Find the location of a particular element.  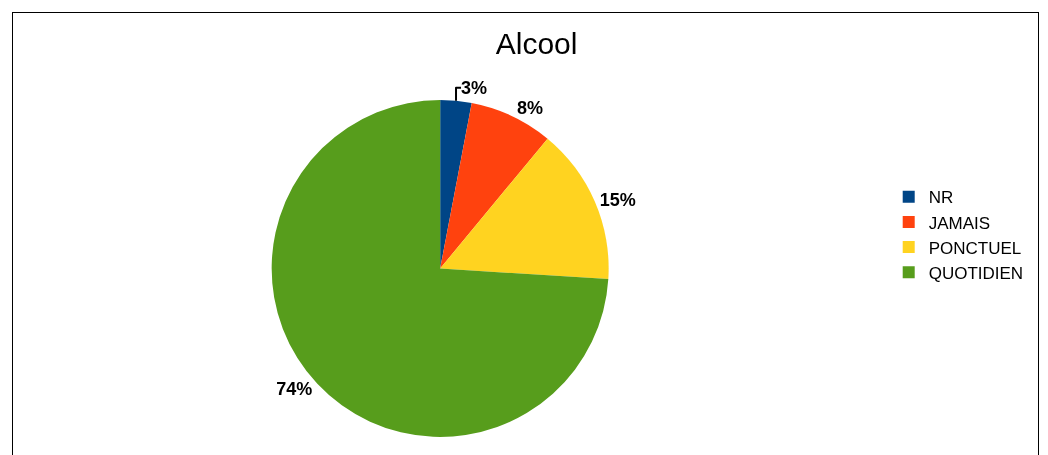

data-label: 15% is located at coordinates (617, 200).